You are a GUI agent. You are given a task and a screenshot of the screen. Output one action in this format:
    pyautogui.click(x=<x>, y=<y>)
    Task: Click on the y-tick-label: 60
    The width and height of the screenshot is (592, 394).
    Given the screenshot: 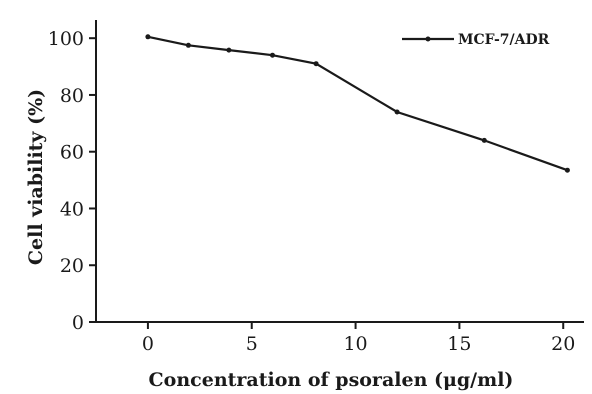 What is the action you would take?
    pyautogui.click(x=72, y=153)
    